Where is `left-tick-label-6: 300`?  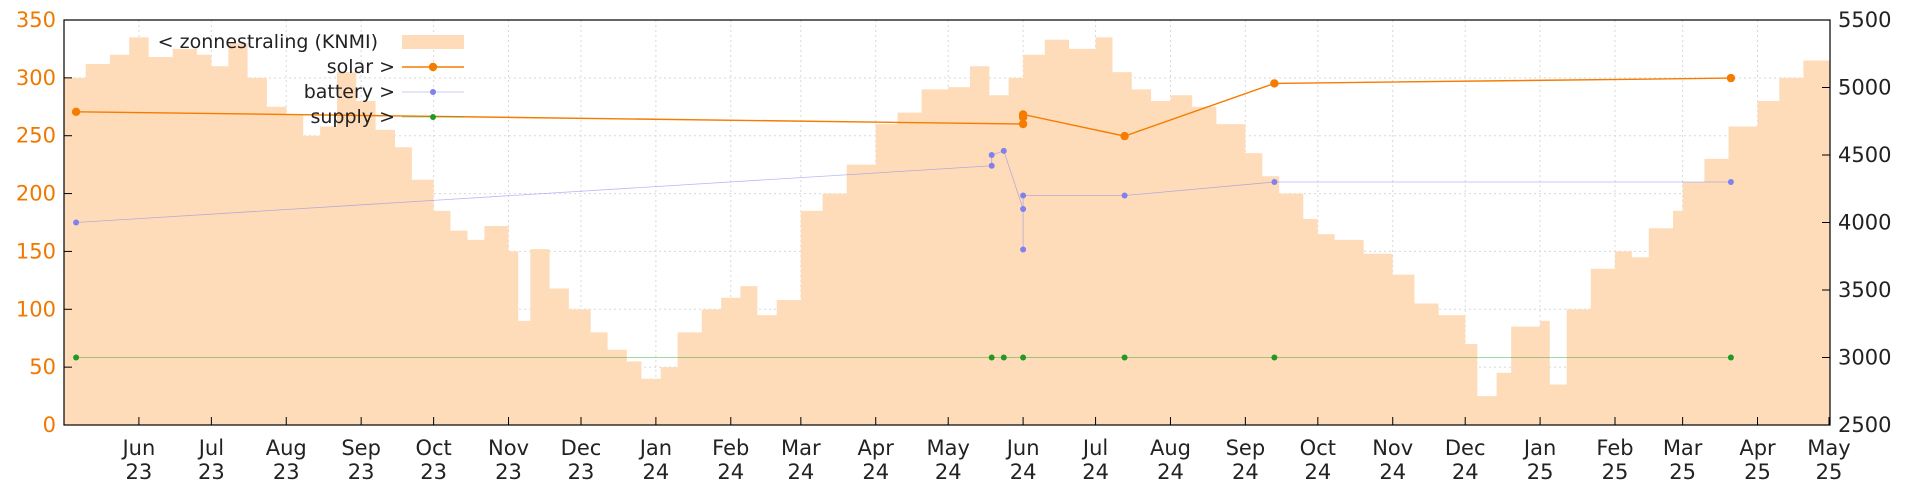 left-tick-label-6: 300 is located at coordinates (36, 78).